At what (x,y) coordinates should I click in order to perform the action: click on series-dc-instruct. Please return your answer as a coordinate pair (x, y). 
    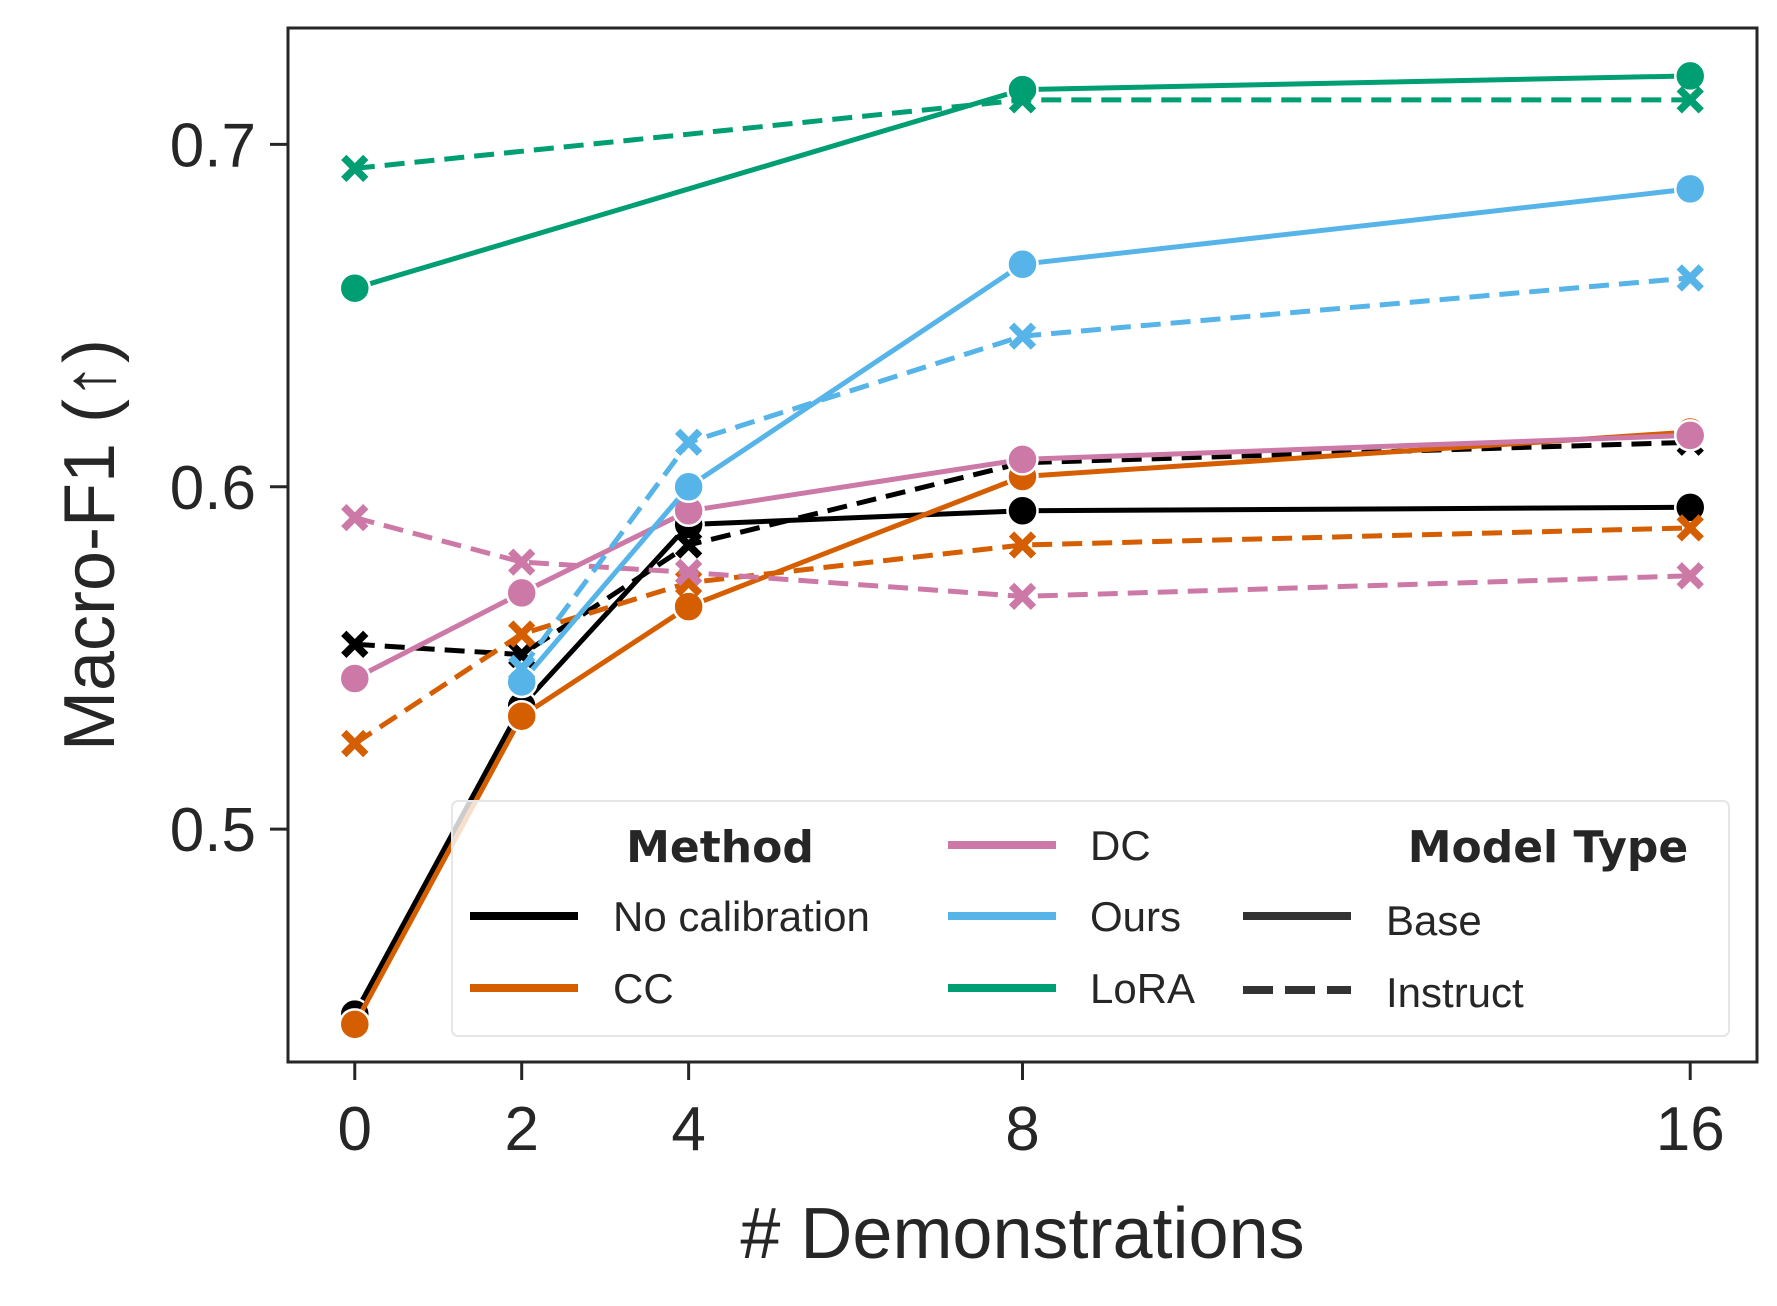
    Looking at the image, I should click on (1022, 557).